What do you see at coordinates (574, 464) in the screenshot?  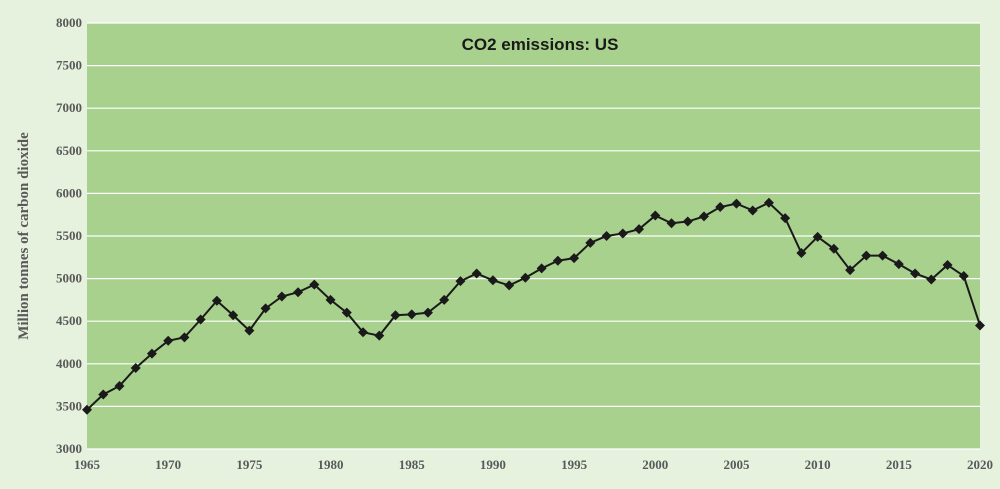 I see `x-tick-label: 1995` at bounding box center [574, 464].